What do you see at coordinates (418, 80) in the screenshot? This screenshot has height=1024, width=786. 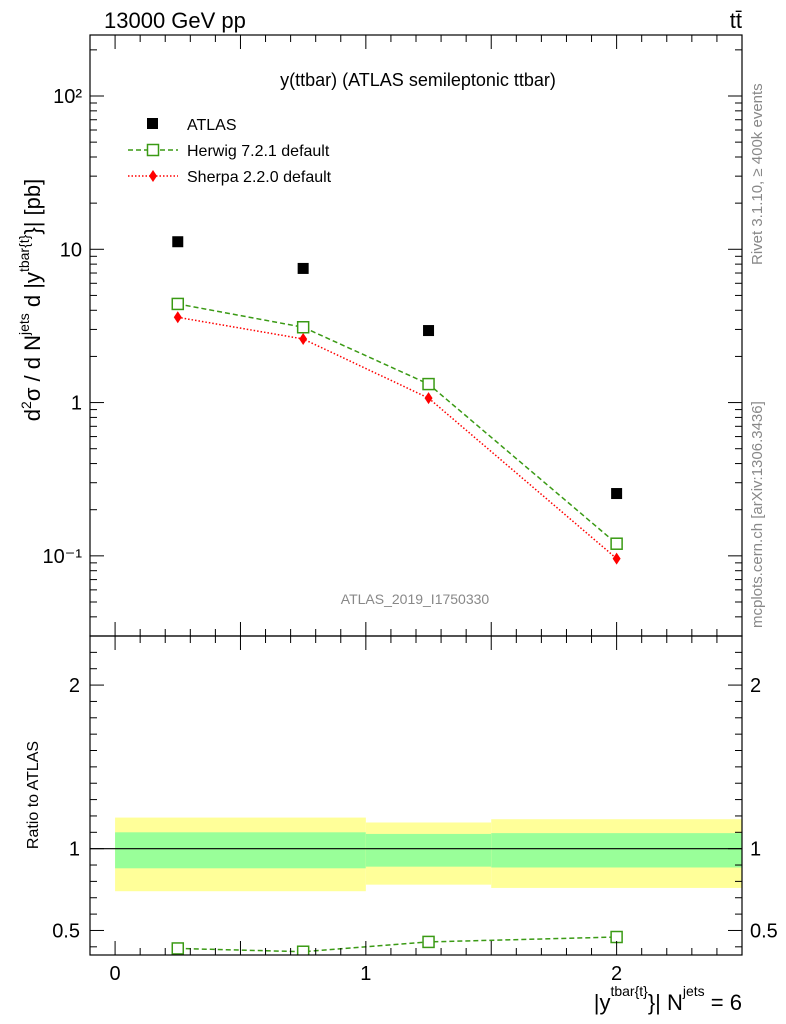 I see `main-title: y(ttbar) (ATLAS semileptonic ttbar)` at bounding box center [418, 80].